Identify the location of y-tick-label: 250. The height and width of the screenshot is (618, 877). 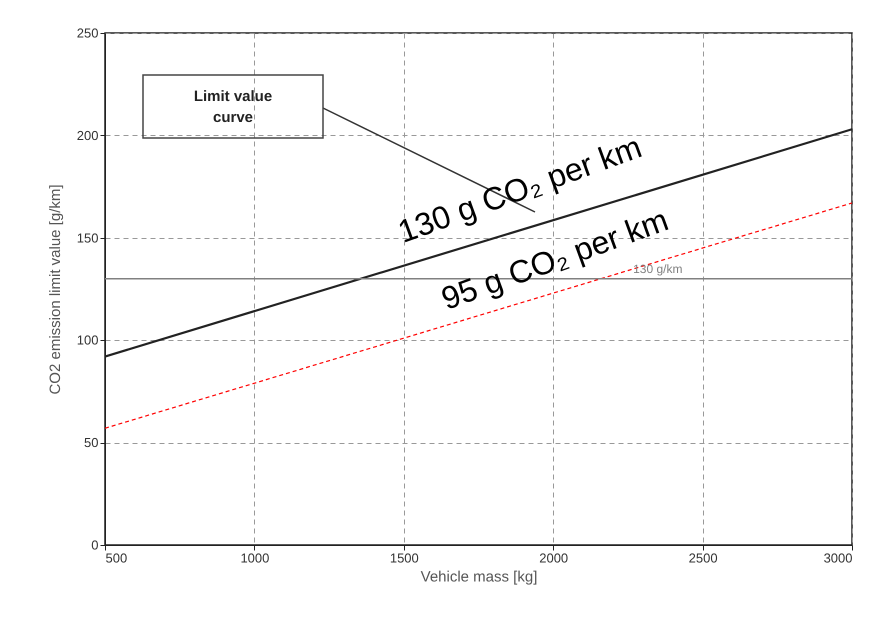
(87, 33).